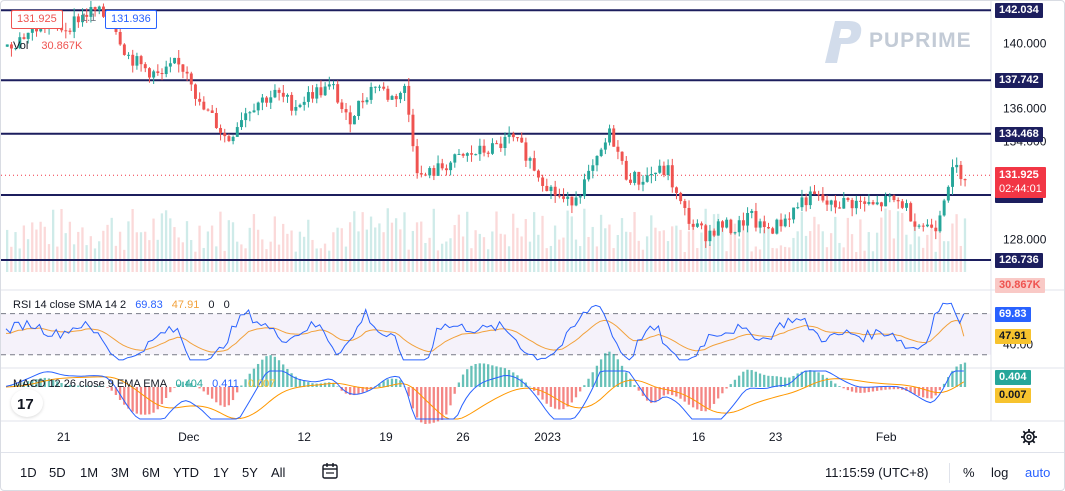 This screenshot has width=1065, height=491. Describe the element at coordinates (969, 472) in the screenshot. I see `percent-toggle: %` at that location.